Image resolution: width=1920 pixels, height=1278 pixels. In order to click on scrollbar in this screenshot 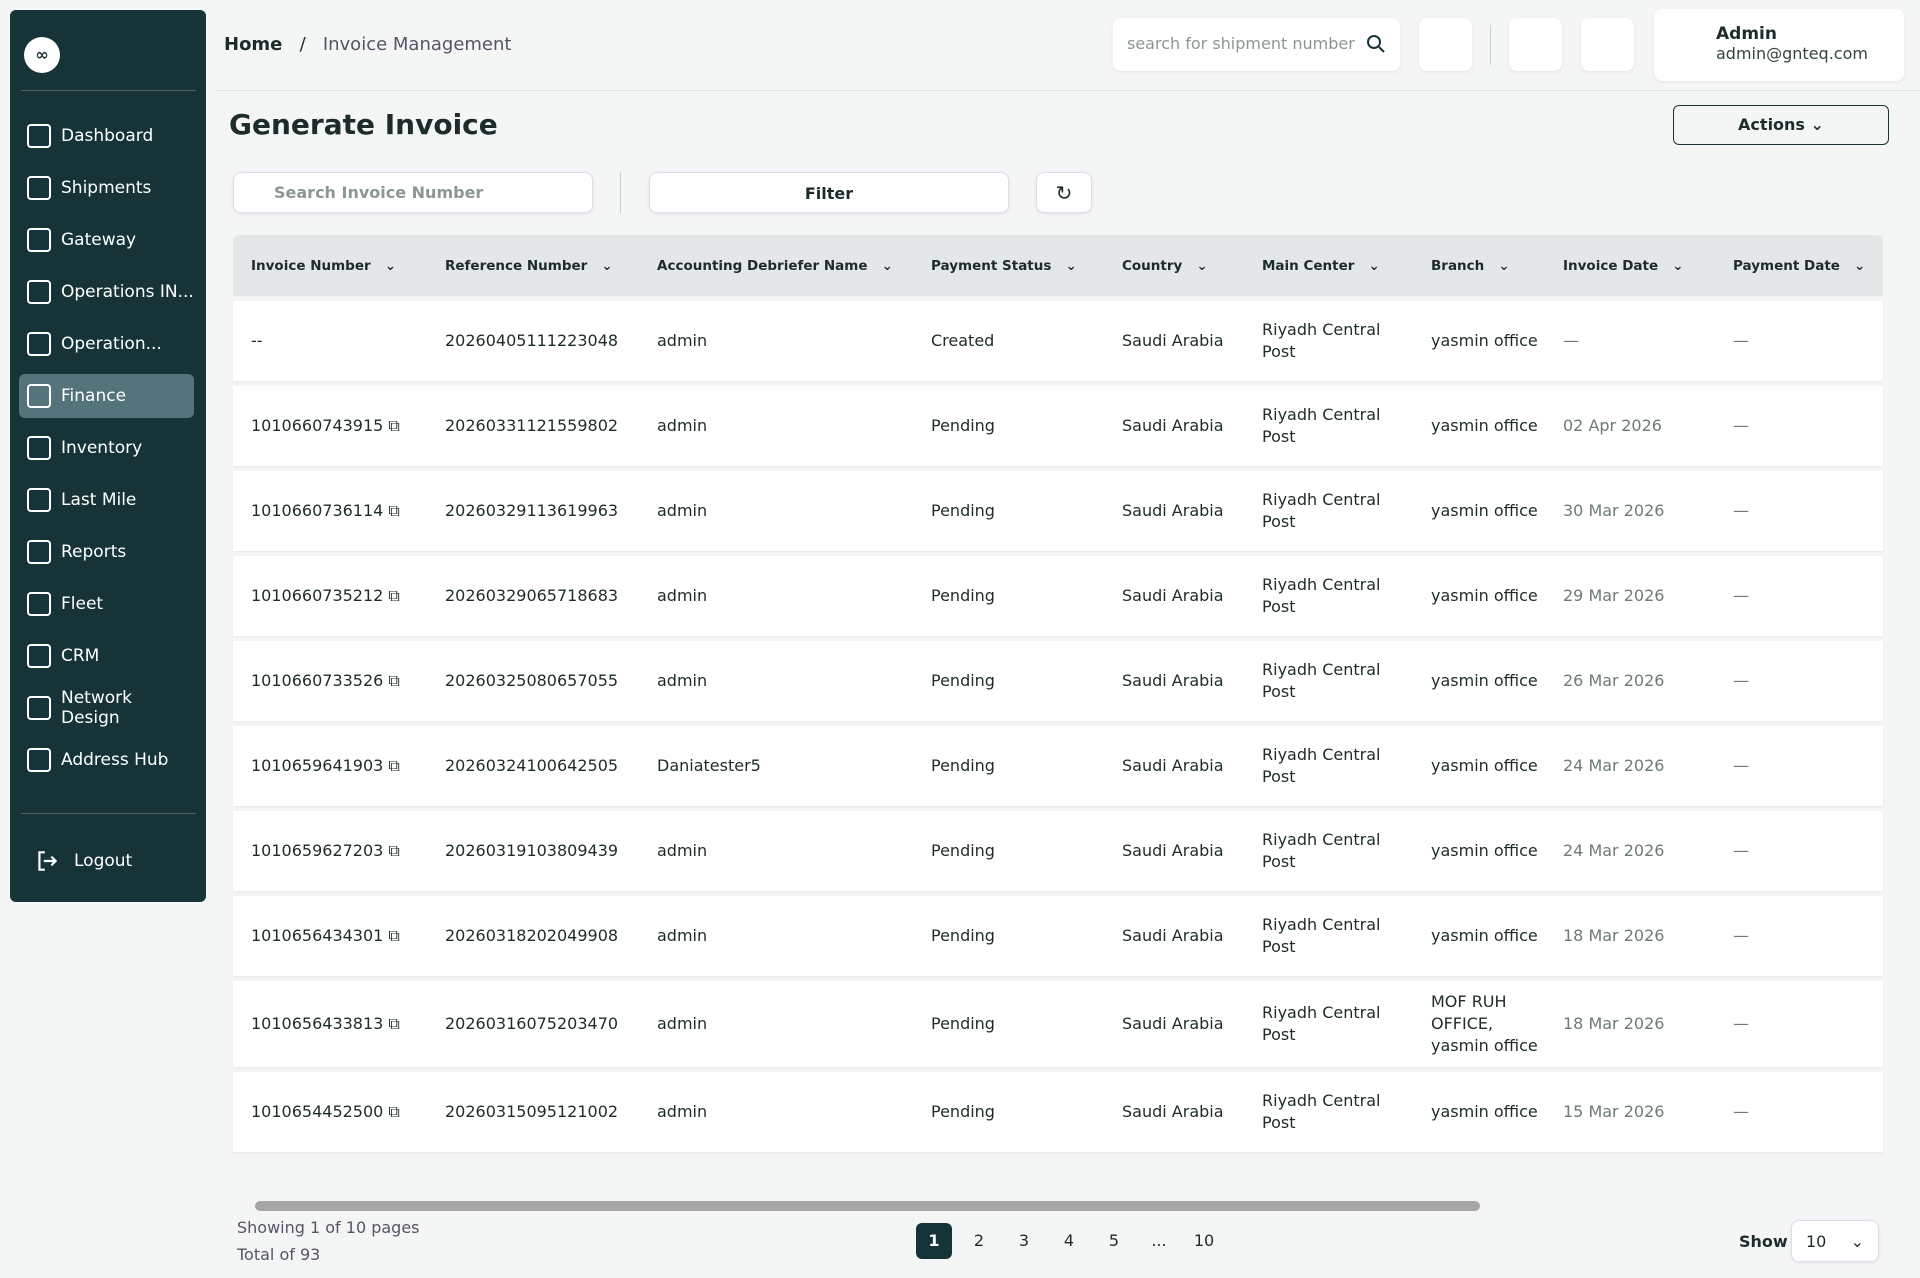, I will do `click(867, 1206)`.